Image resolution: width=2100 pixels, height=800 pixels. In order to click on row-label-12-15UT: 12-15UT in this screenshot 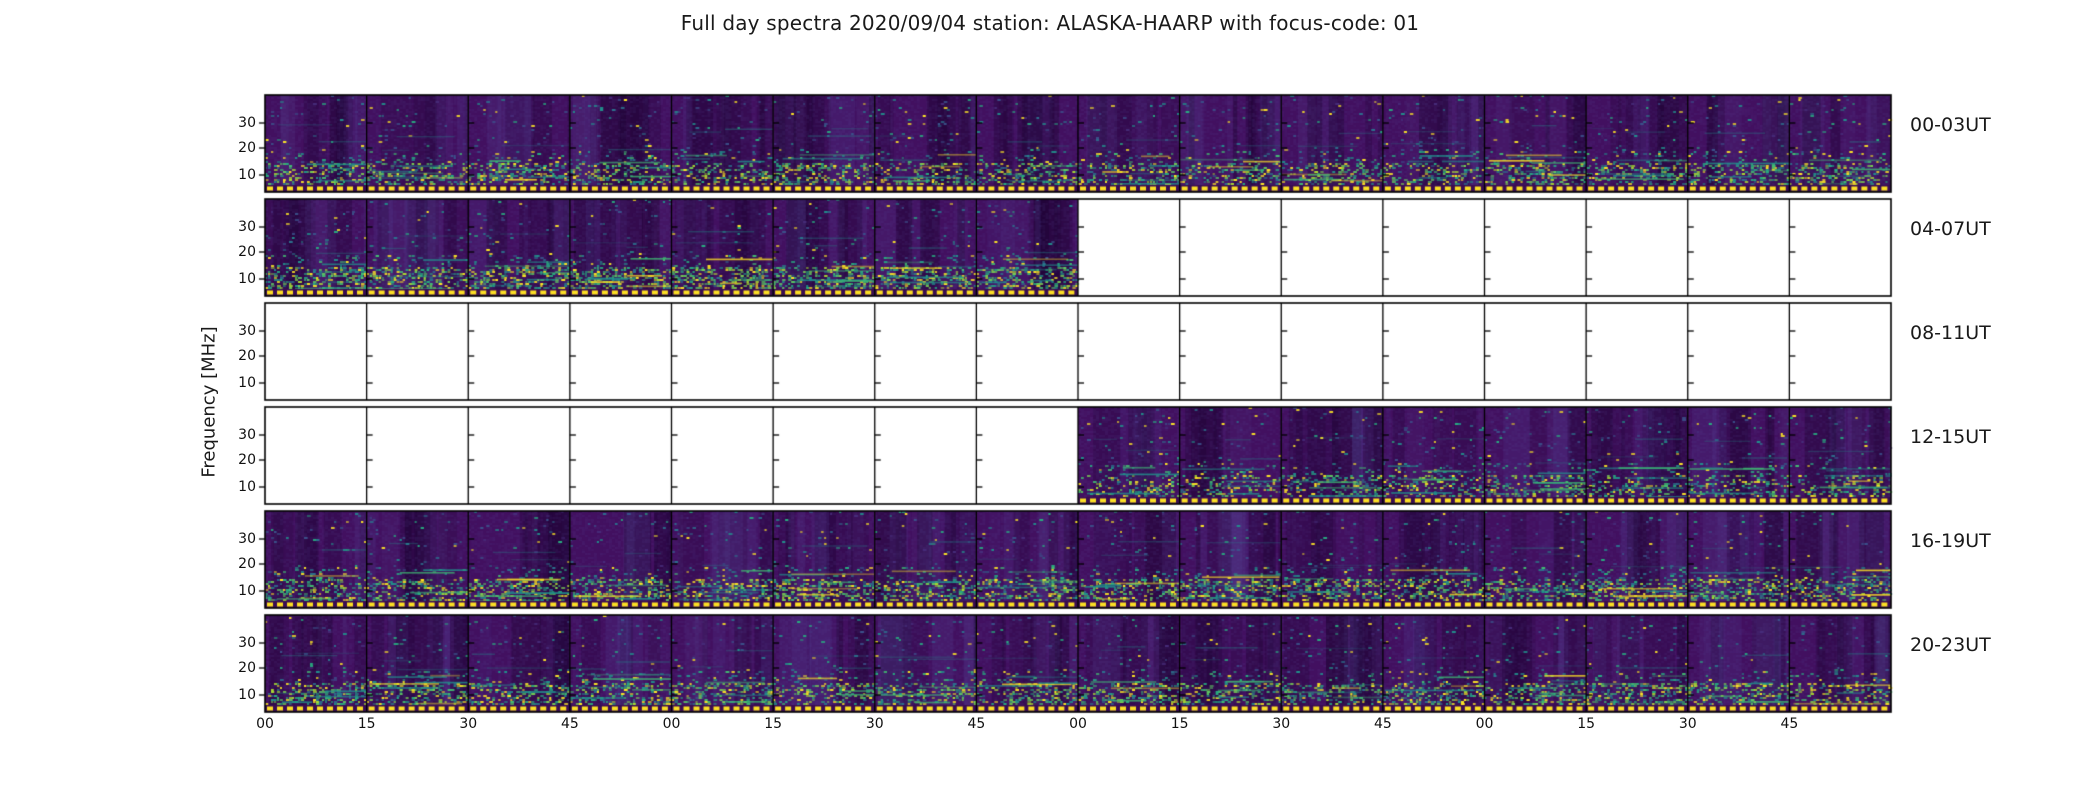, I will do `click(1950, 437)`.